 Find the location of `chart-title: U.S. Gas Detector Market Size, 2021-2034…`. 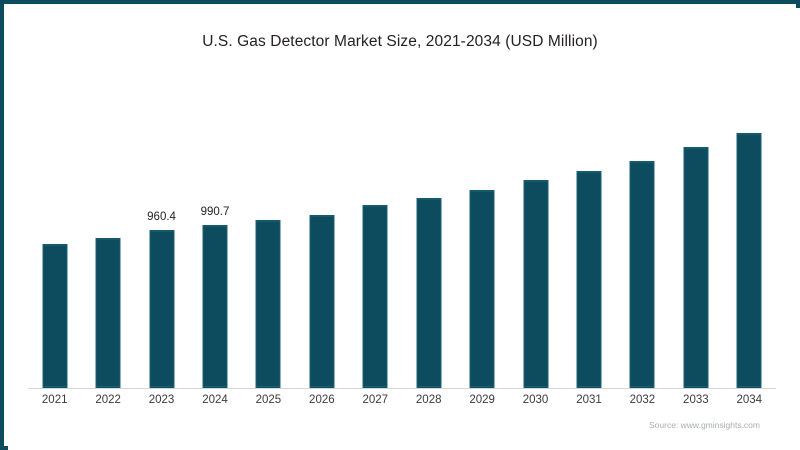

chart-title: U.S. Gas Detector Market Size, 2021-2034… is located at coordinates (400, 41).